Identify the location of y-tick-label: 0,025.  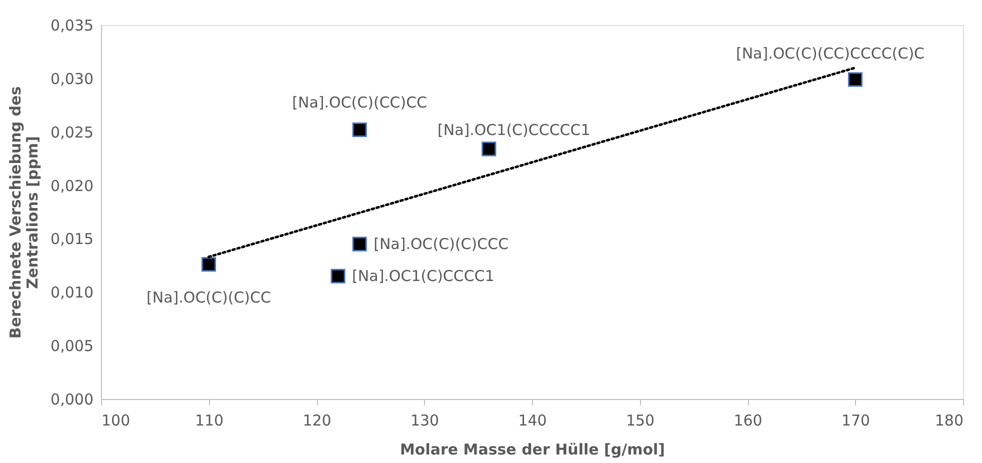
(72, 132).